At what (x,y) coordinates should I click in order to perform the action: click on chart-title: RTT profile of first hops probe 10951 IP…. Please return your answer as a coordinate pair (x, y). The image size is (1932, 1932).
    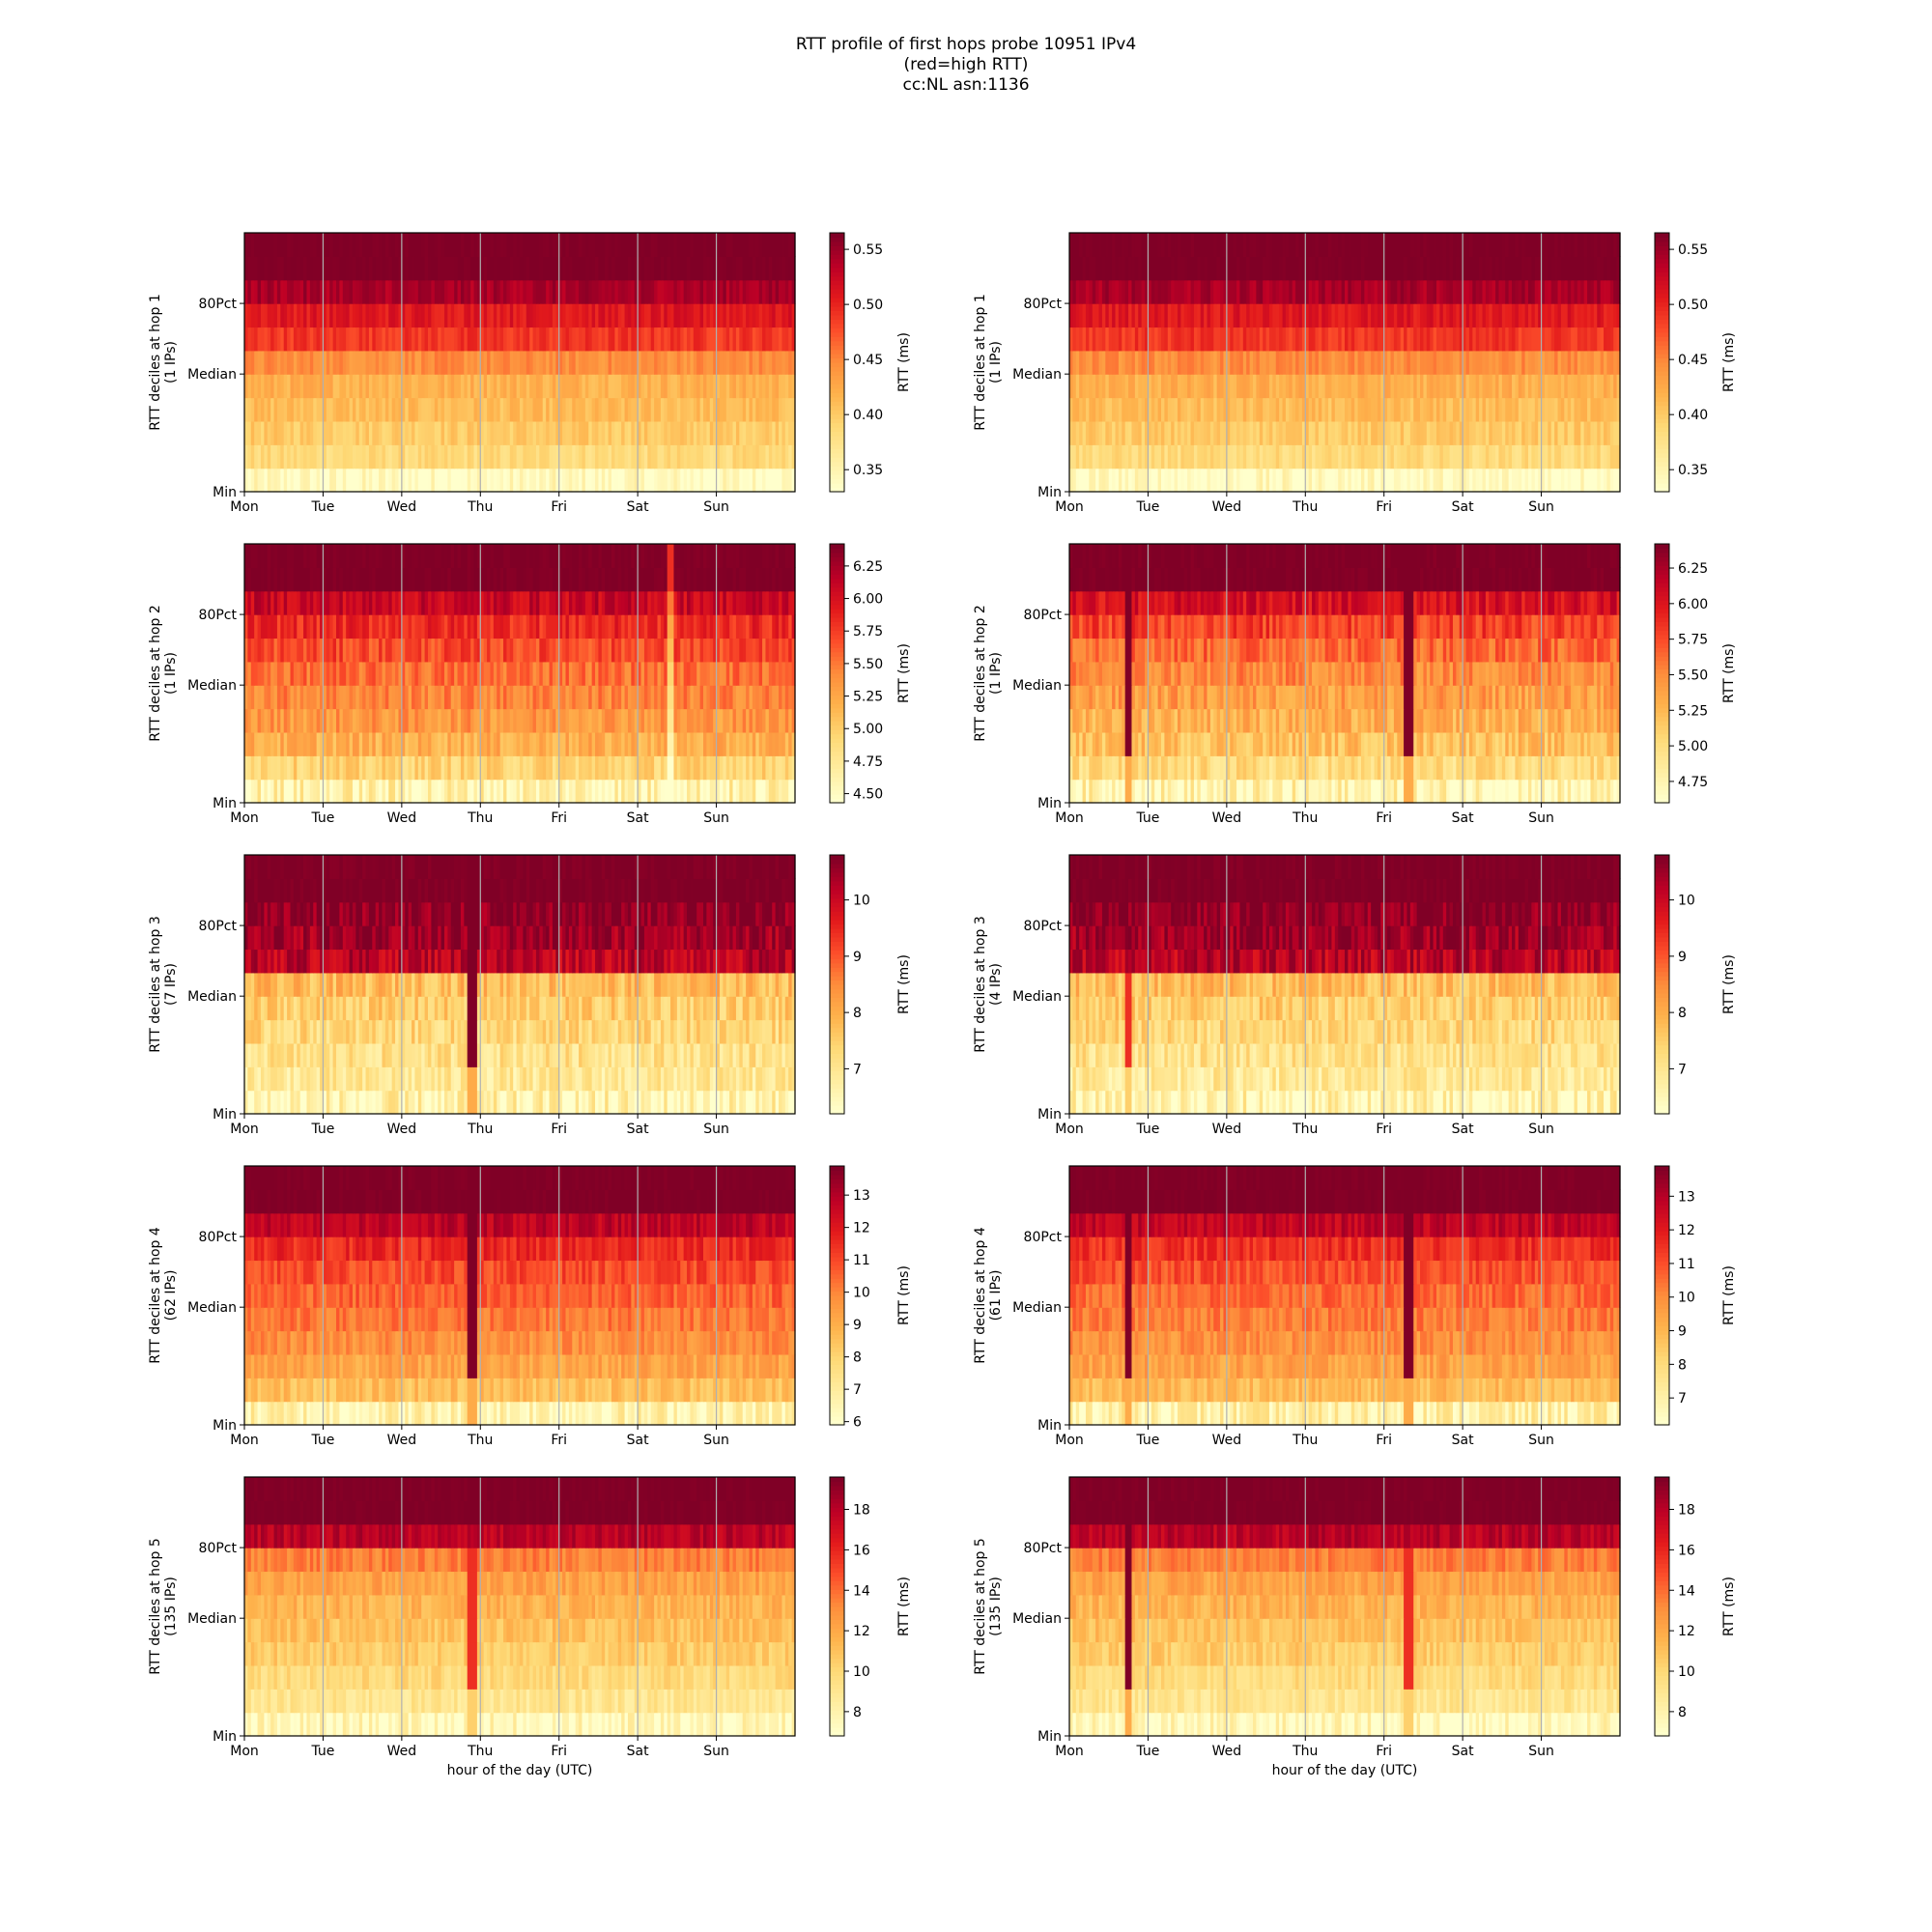
    Looking at the image, I should click on (966, 65).